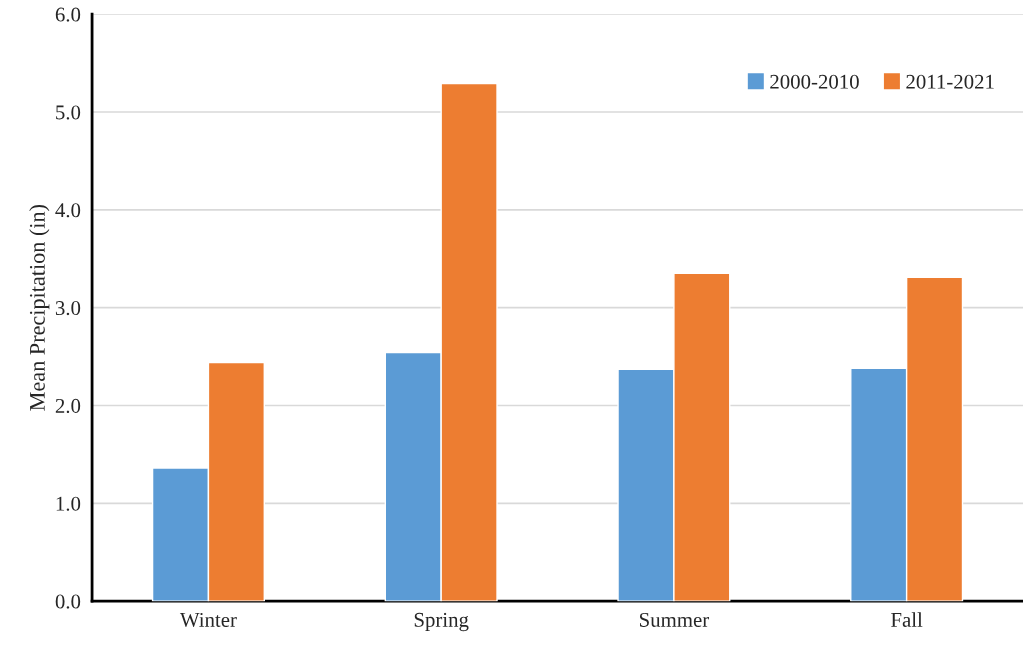 The width and height of the screenshot is (1023, 645). What do you see at coordinates (814, 81) in the screenshot?
I see `legend-label: 2000-2010` at bounding box center [814, 81].